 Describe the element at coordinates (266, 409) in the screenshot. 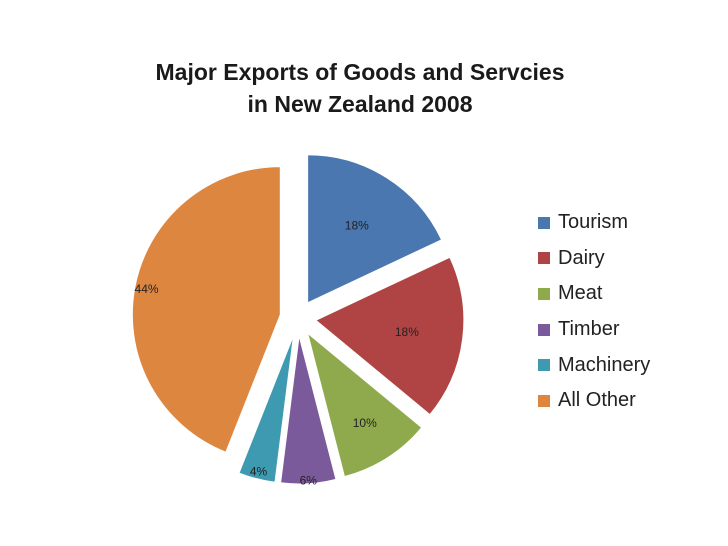

I see `pie-slice-machinery` at that location.